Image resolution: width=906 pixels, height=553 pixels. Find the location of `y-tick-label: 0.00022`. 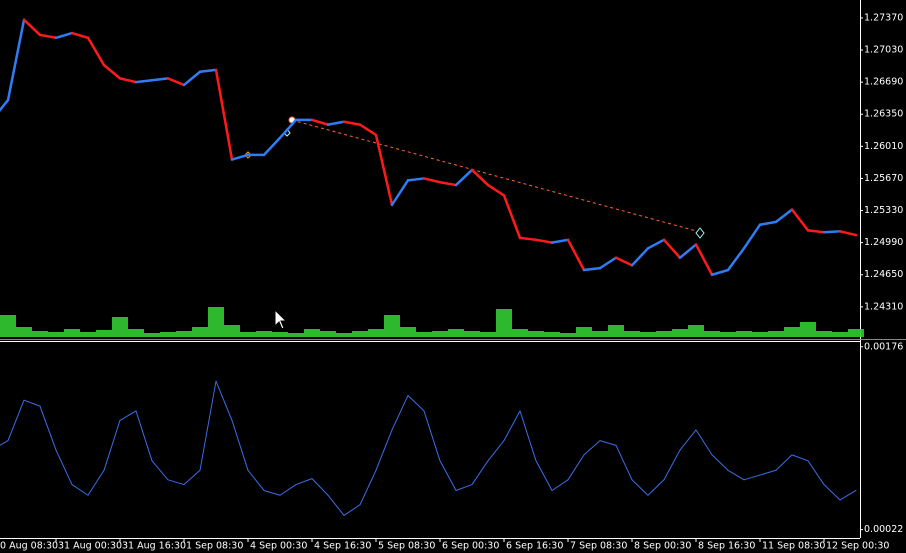

y-tick-label: 0.00022 is located at coordinates (883, 529).